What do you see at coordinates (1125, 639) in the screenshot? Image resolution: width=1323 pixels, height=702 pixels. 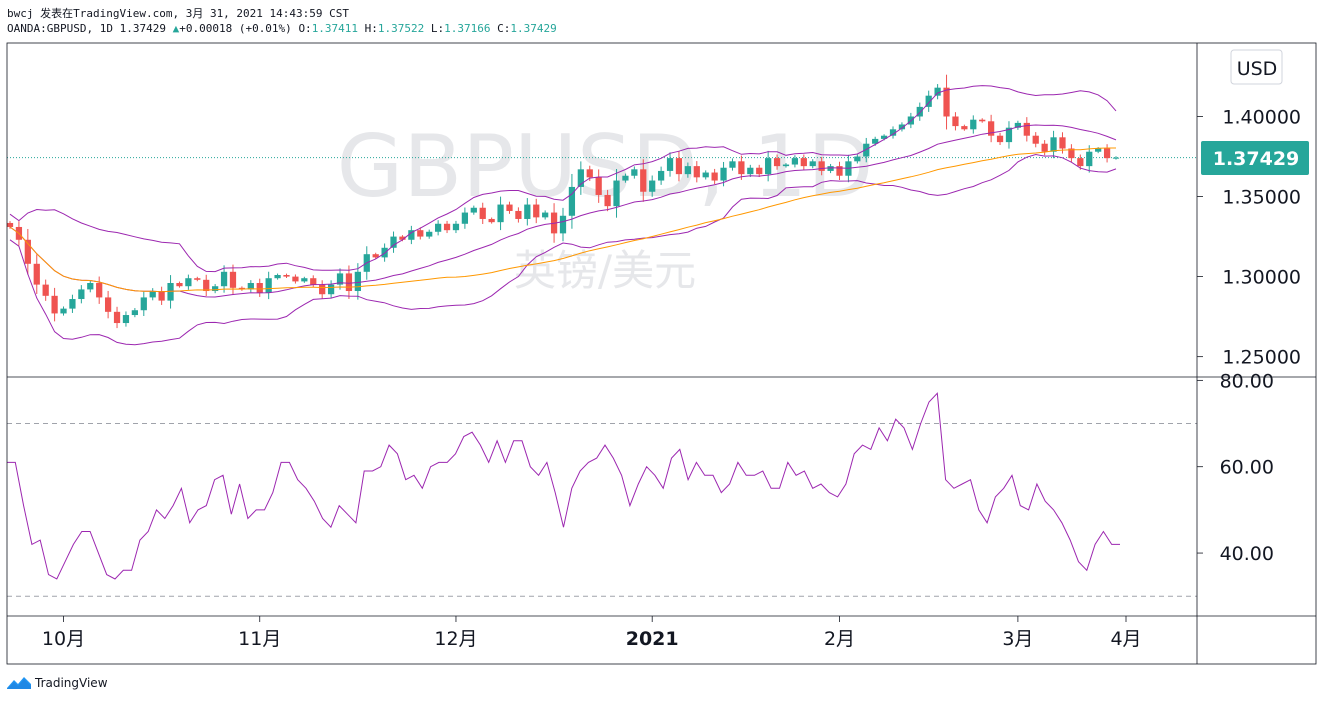 I see `time-tick-label: 4月` at bounding box center [1125, 639].